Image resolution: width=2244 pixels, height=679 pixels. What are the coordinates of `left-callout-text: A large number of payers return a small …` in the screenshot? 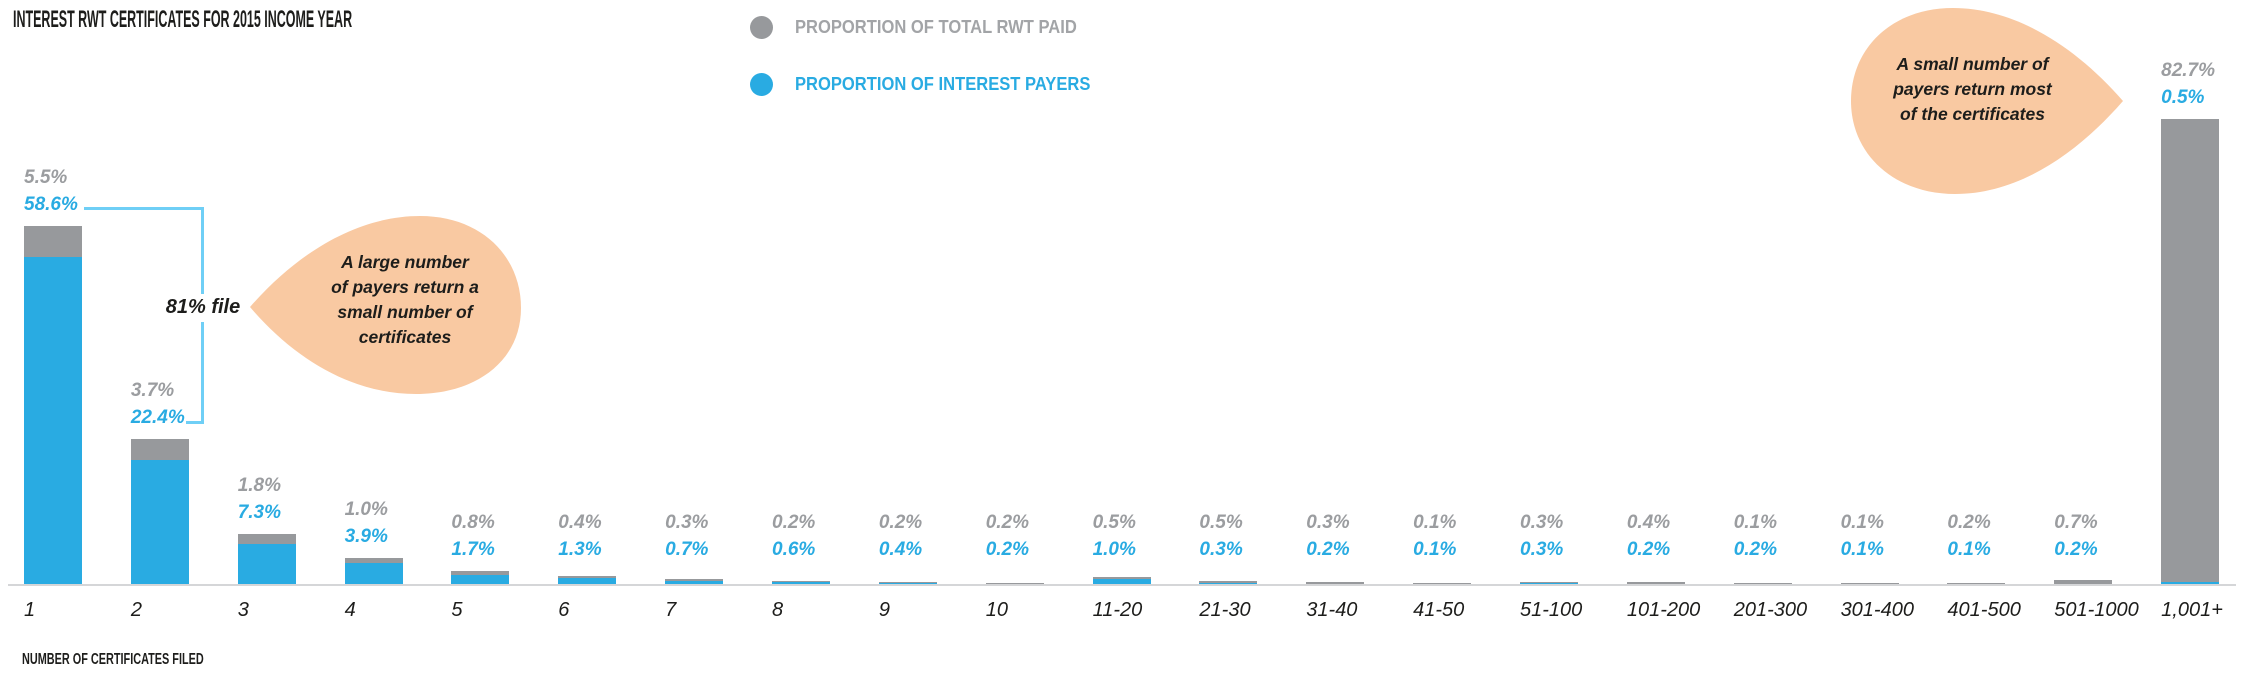 It's located at (405, 299).